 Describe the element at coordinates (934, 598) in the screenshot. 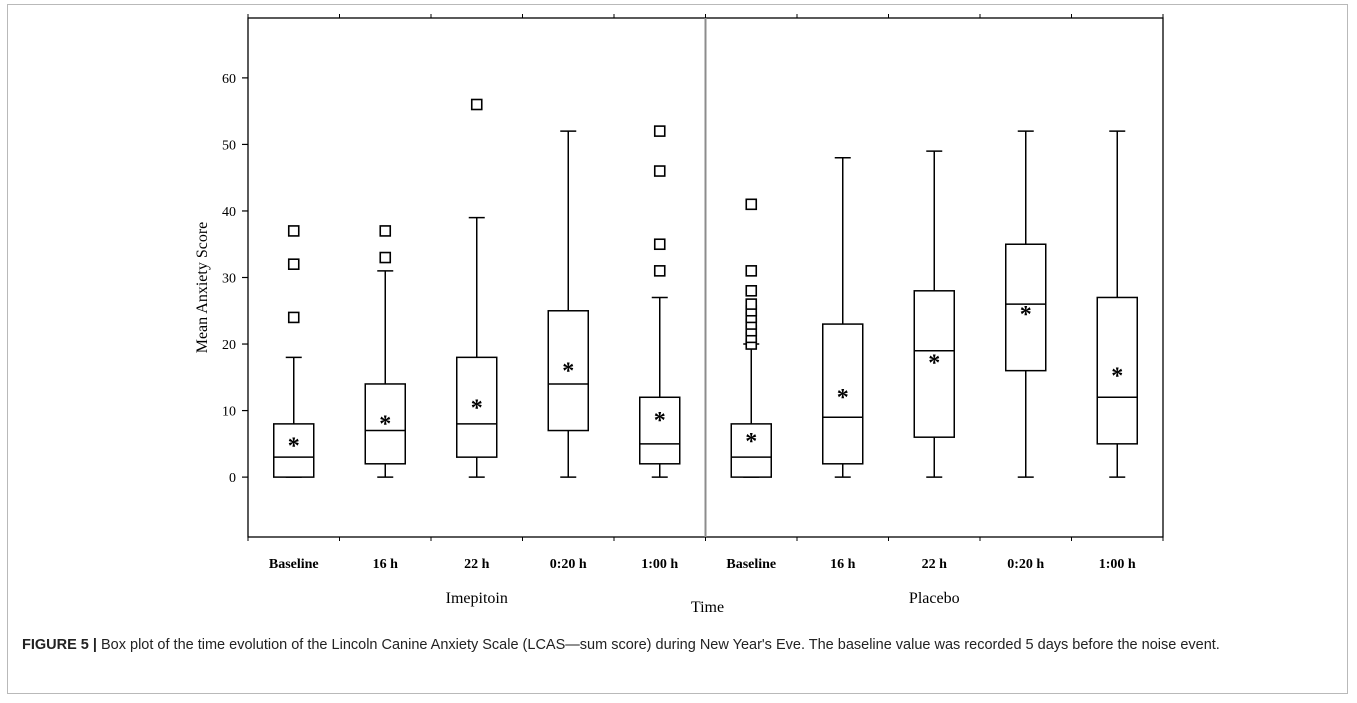

I see `group-label: Placebo` at that location.